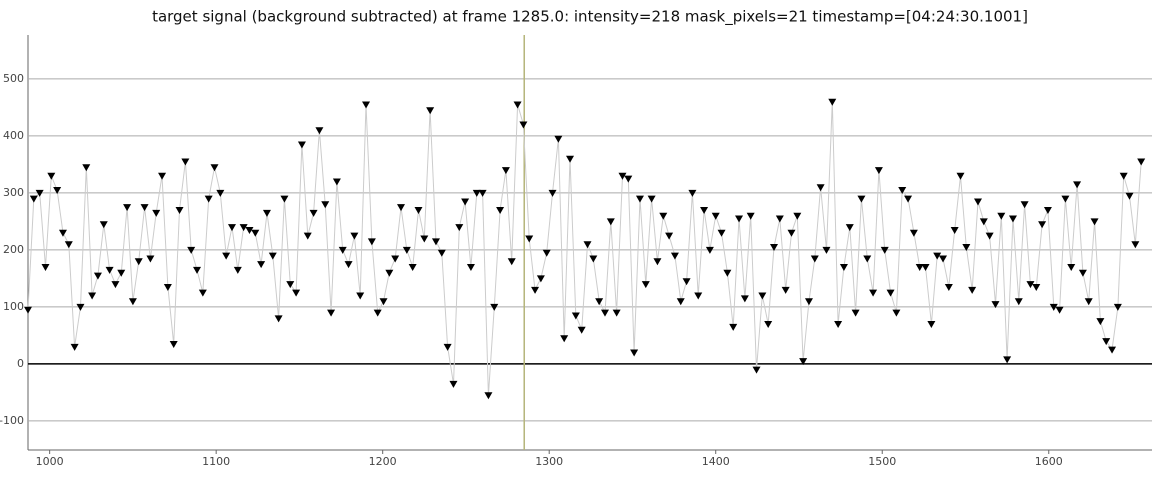 This screenshot has height=478, width=1152. I want to click on x-tick-label: 1600, so click(1049, 461).